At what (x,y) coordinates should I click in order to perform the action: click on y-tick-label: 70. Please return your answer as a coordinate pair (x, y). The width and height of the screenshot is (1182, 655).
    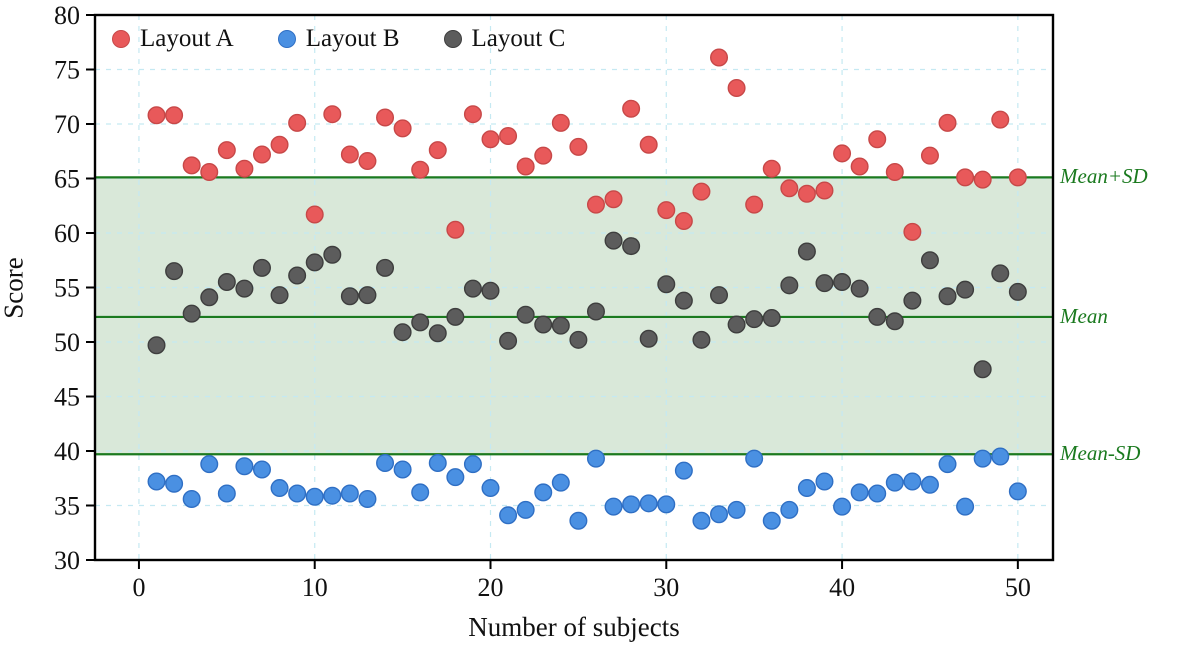
    Looking at the image, I should click on (67, 124).